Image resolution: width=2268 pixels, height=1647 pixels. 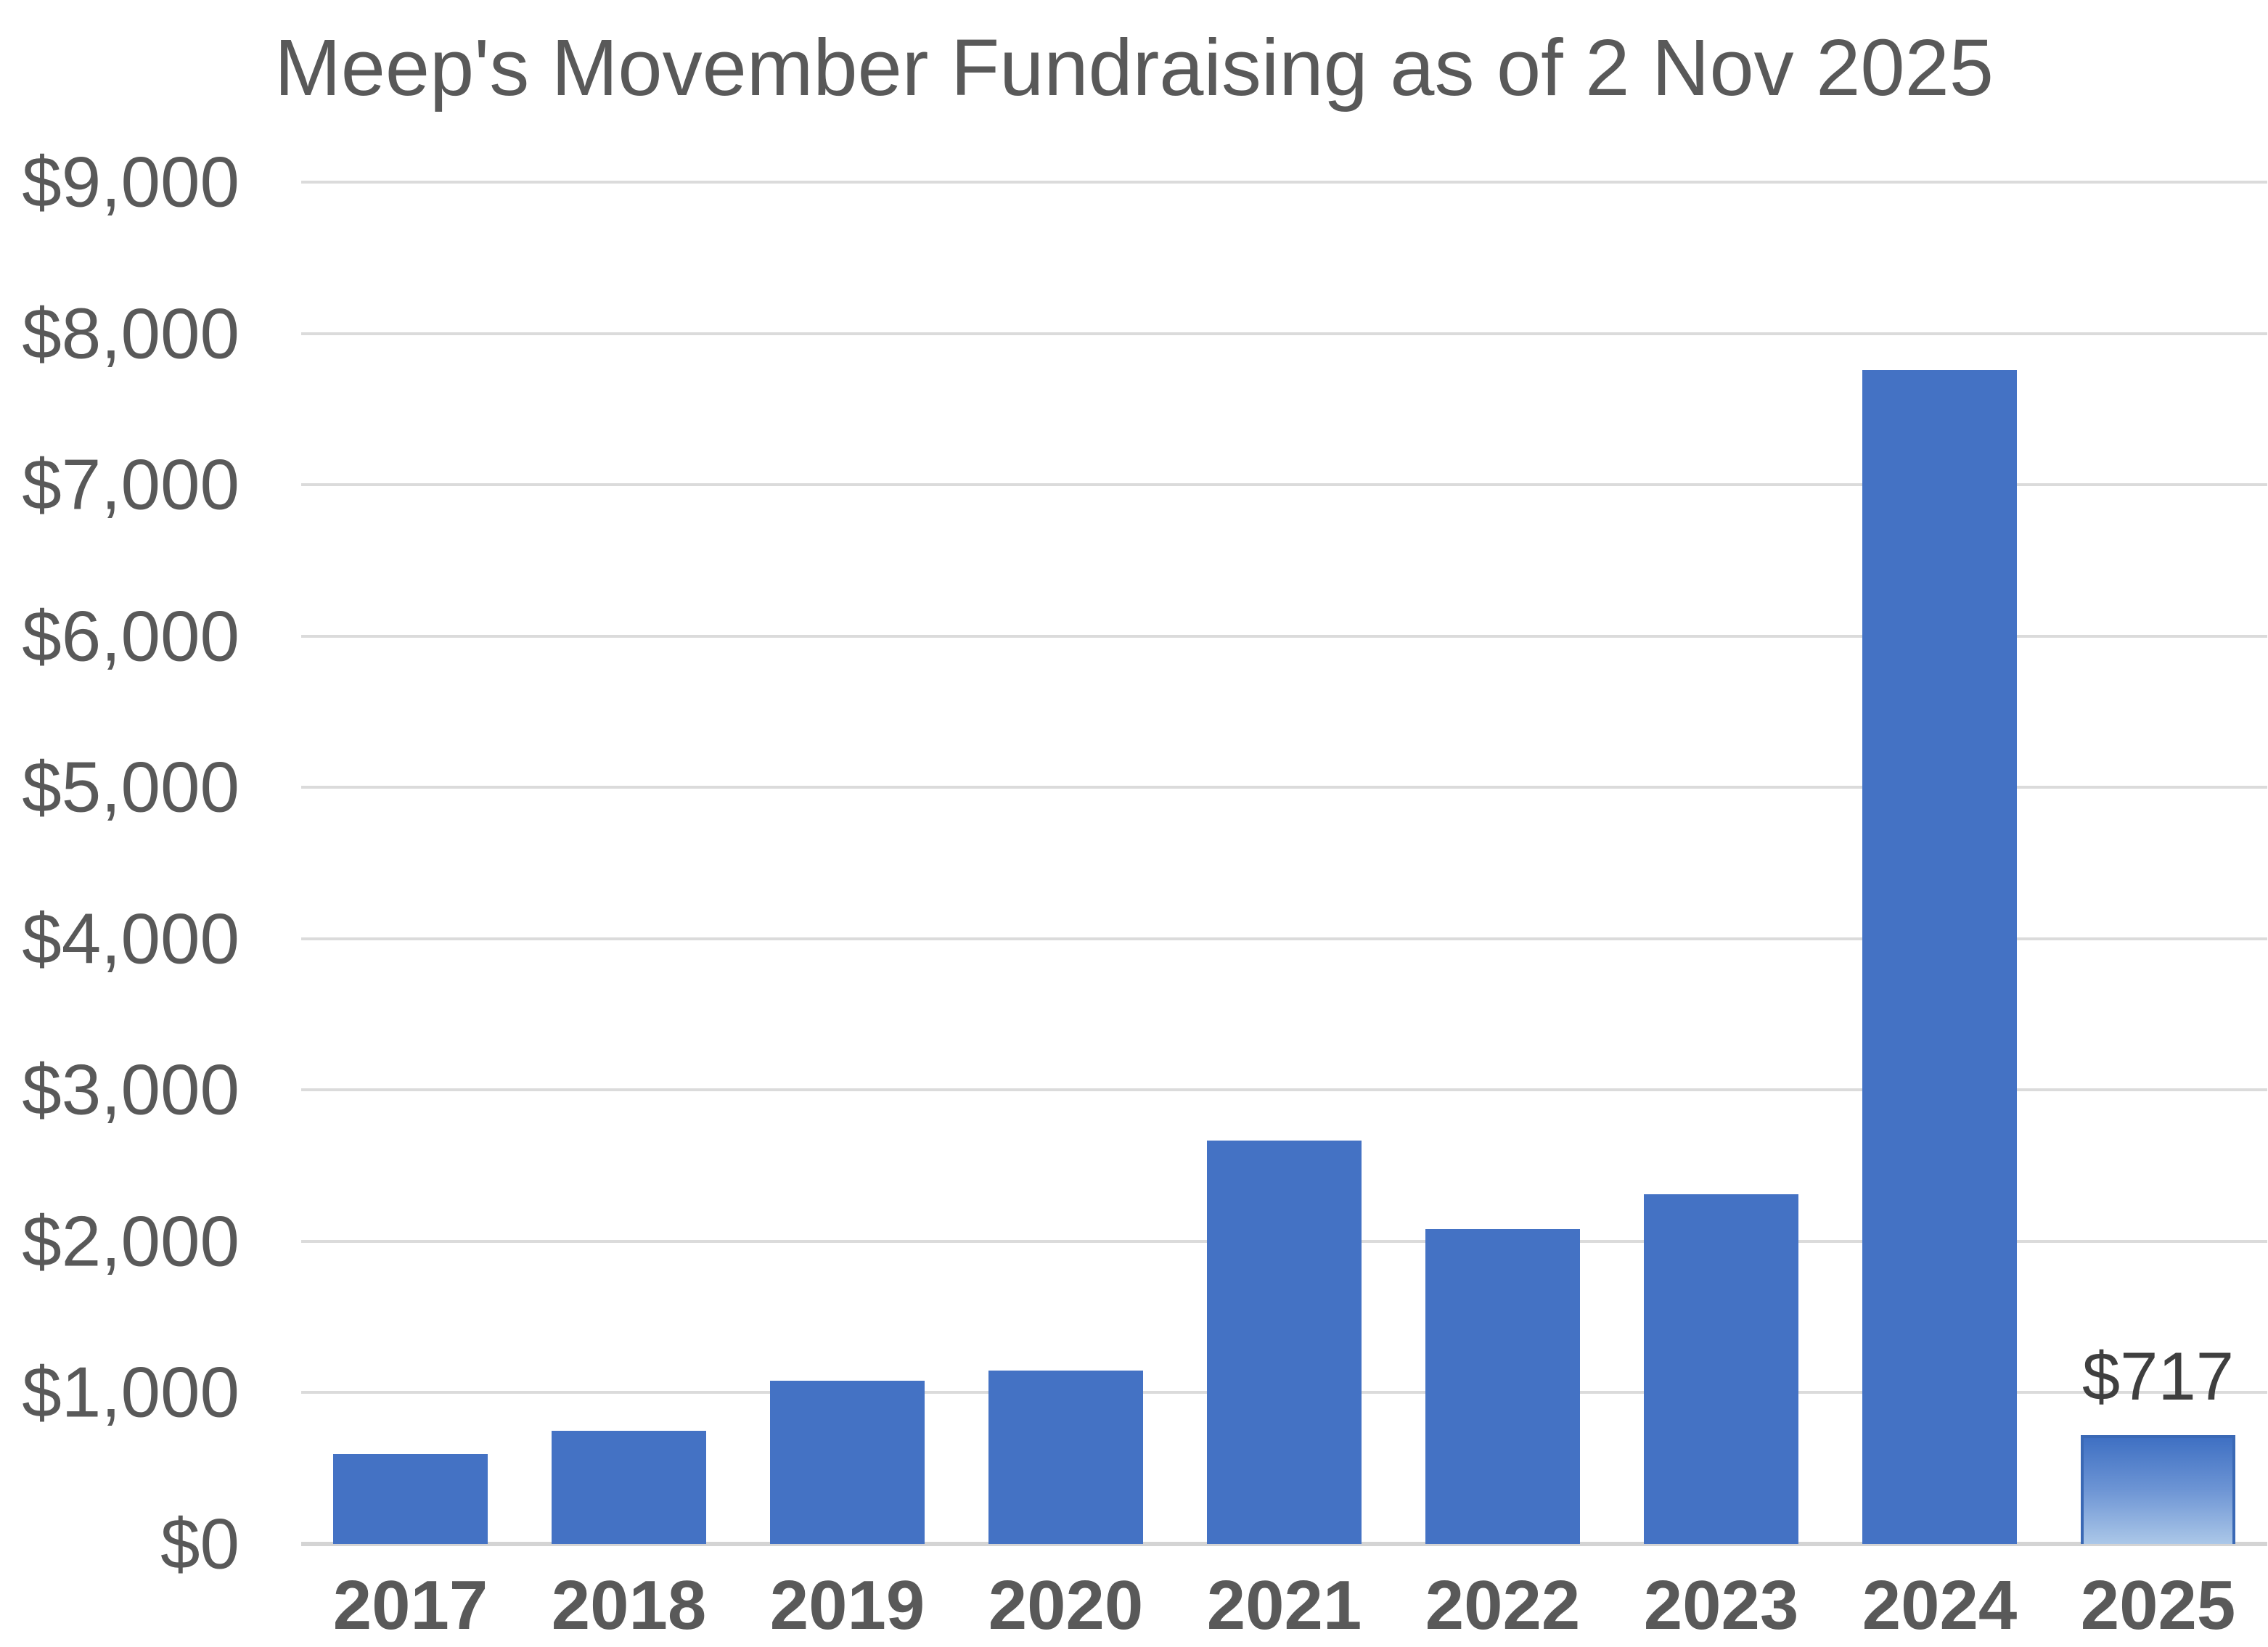 I want to click on bar-2025, so click(x=2158, y=1489).